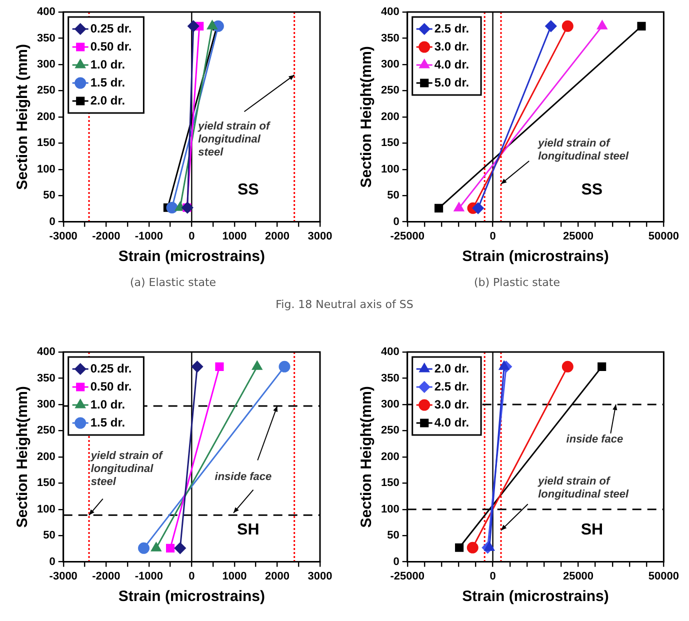 The height and width of the screenshot is (621, 689). I want to click on text: (a) Elastic state, so click(173, 282).